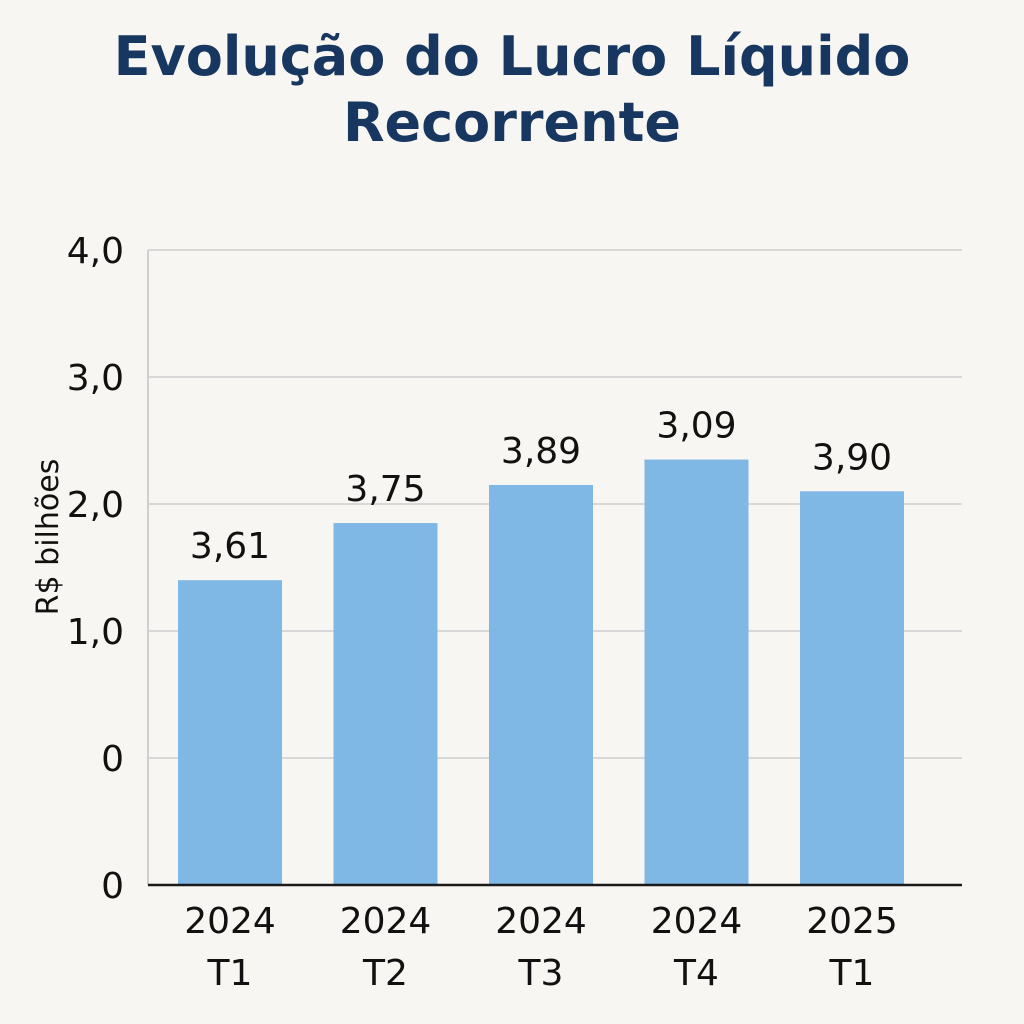  I want to click on data-label: 3,61, so click(230, 546).